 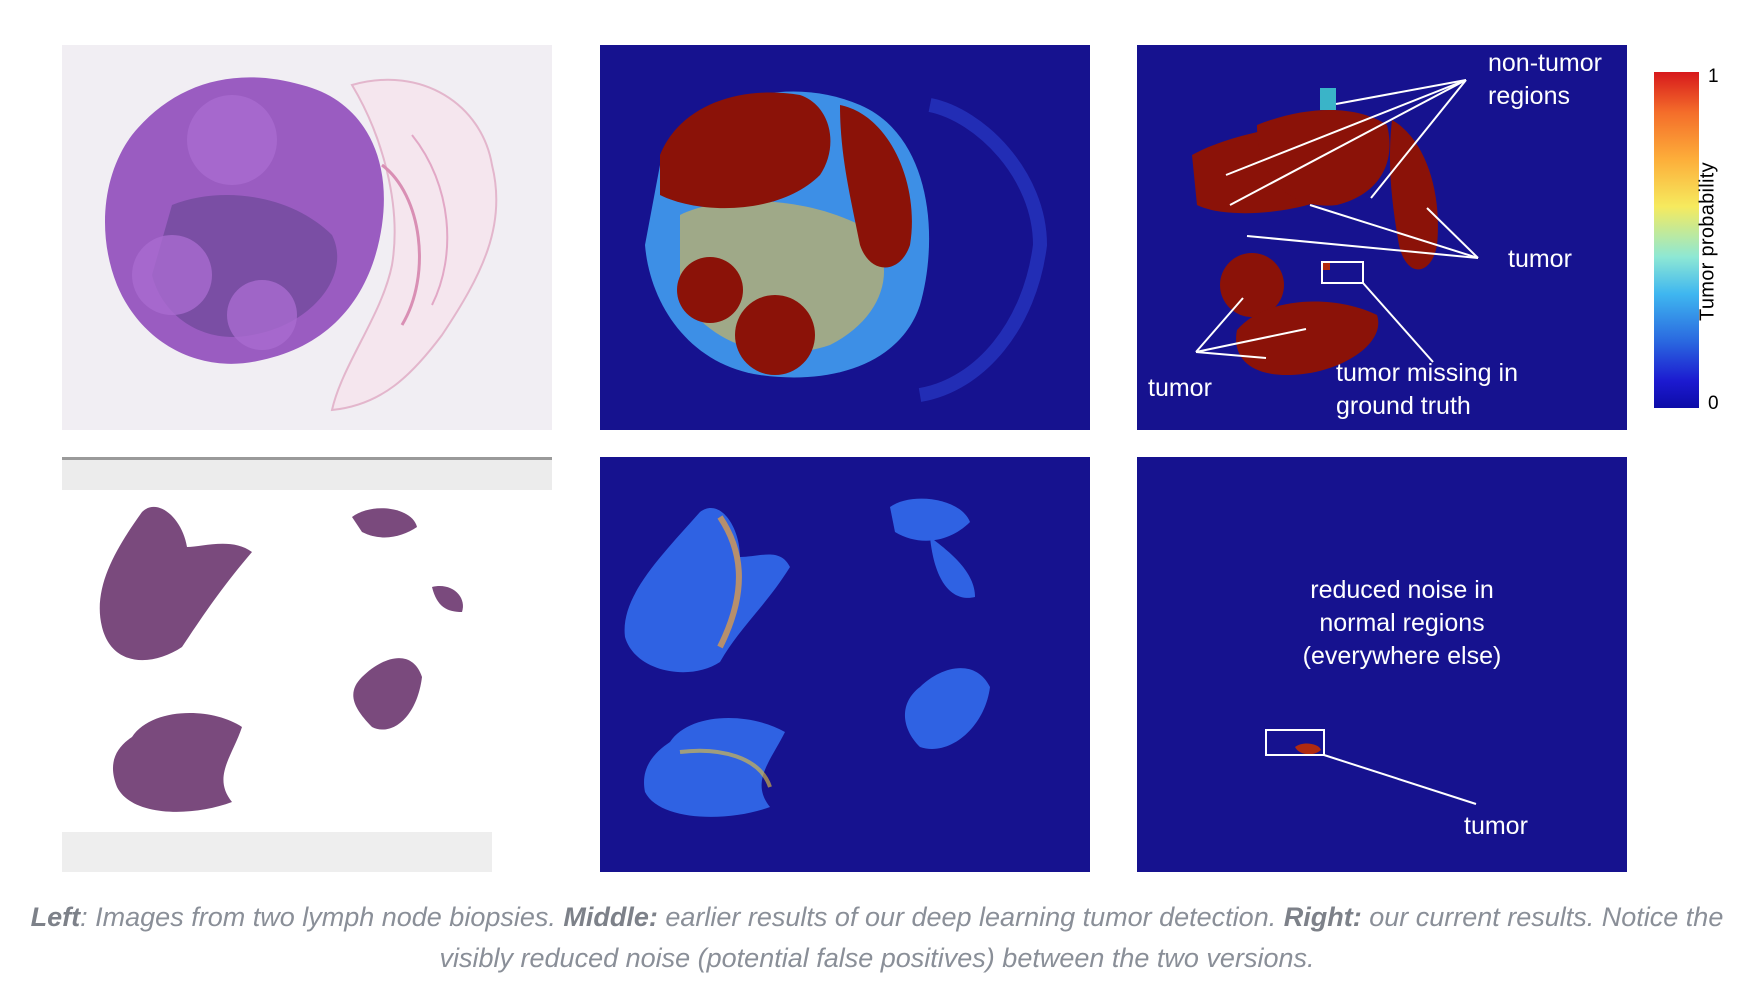 What do you see at coordinates (1496, 826) in the screenshot?
I see `annotation-tumor-bottom: tumor` at bounding box center [1496, 826].